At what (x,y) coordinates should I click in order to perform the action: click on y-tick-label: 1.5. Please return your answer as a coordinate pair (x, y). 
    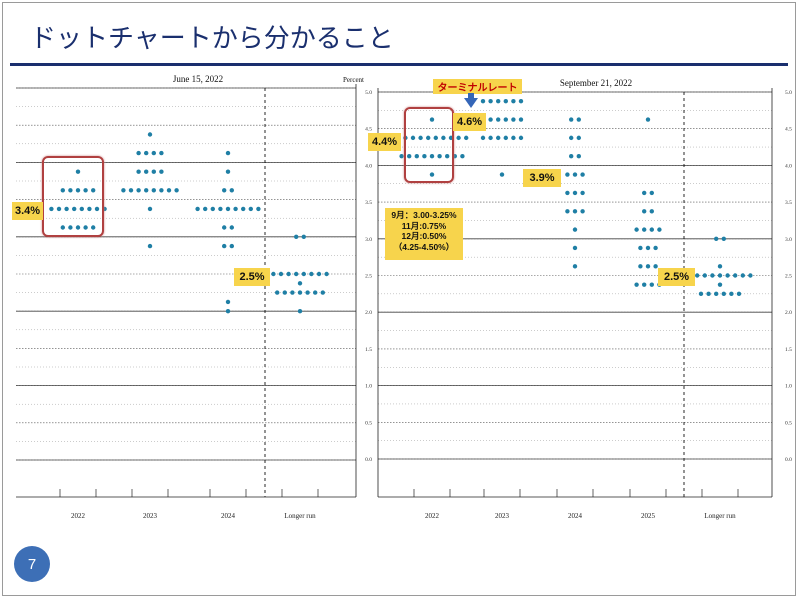
    Looking at the image, I should click on (368, 350).